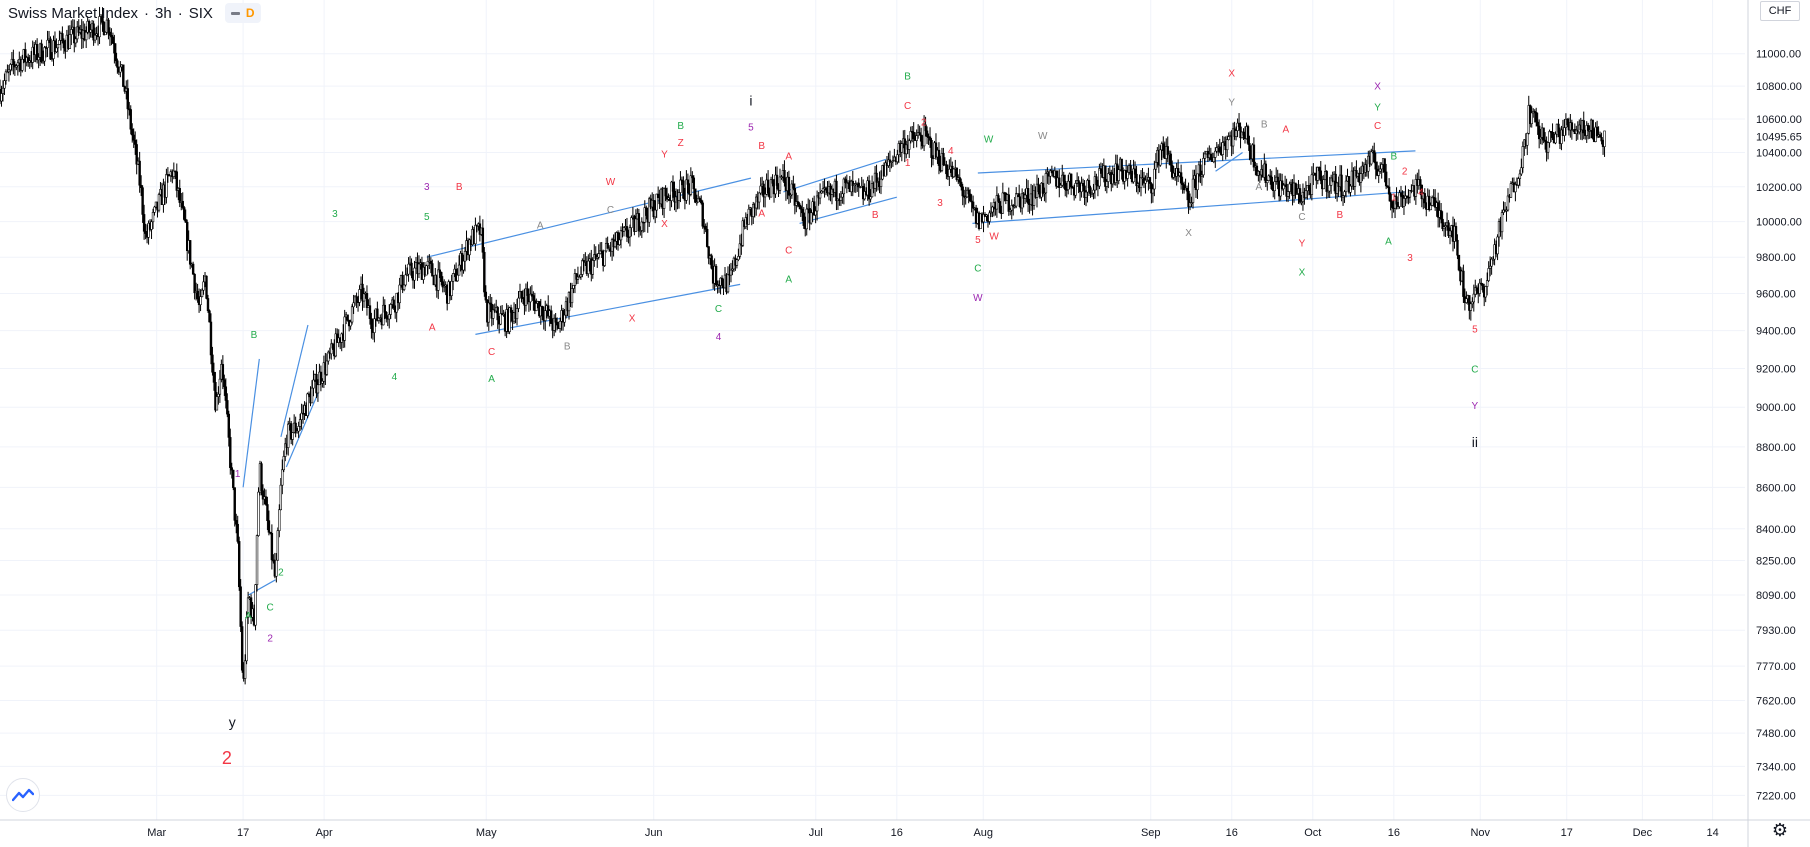 This screenshot has width=1810, height=847. What do you see at coordinates (232, 722) in the screenshot?
I see `wave-label: y` at bounding box center [232, 722].